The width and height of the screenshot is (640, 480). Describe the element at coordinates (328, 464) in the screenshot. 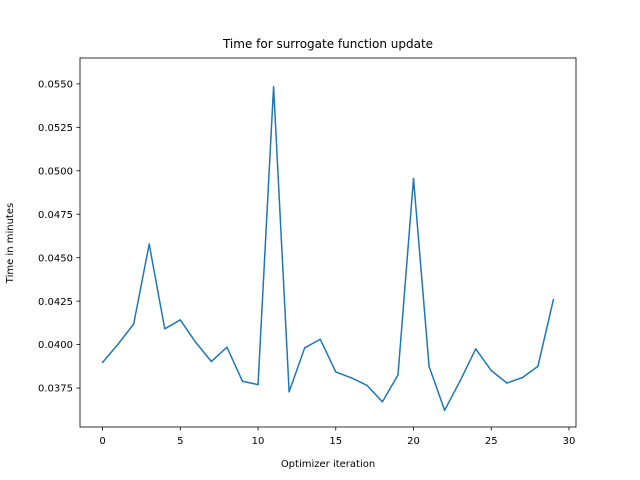

I see `x-axis-label: Optimizer iteration` at that location.